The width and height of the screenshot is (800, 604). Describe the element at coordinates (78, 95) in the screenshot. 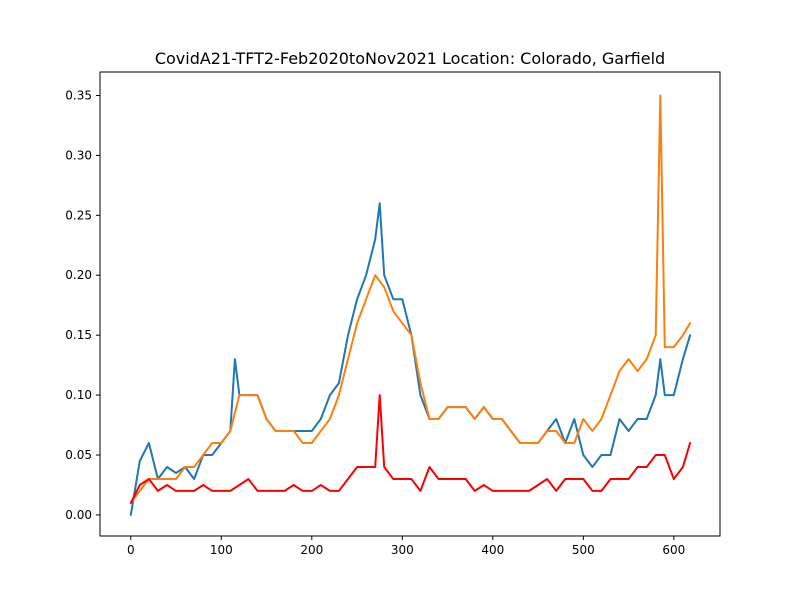

I see `y-tick-label: 0.35` at that location.